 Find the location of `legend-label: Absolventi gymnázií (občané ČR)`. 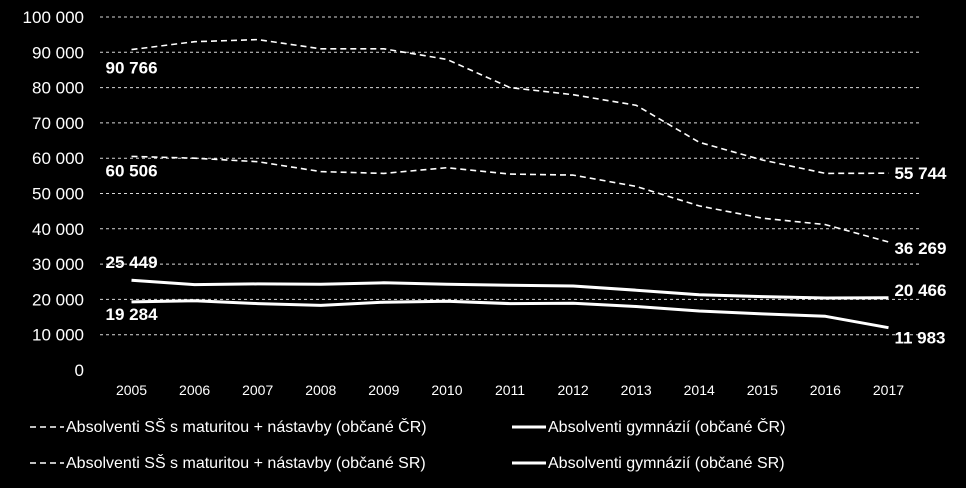

legend-label: Absolventi gymnázií (občané ČR) is located at coordinates (666, 426).